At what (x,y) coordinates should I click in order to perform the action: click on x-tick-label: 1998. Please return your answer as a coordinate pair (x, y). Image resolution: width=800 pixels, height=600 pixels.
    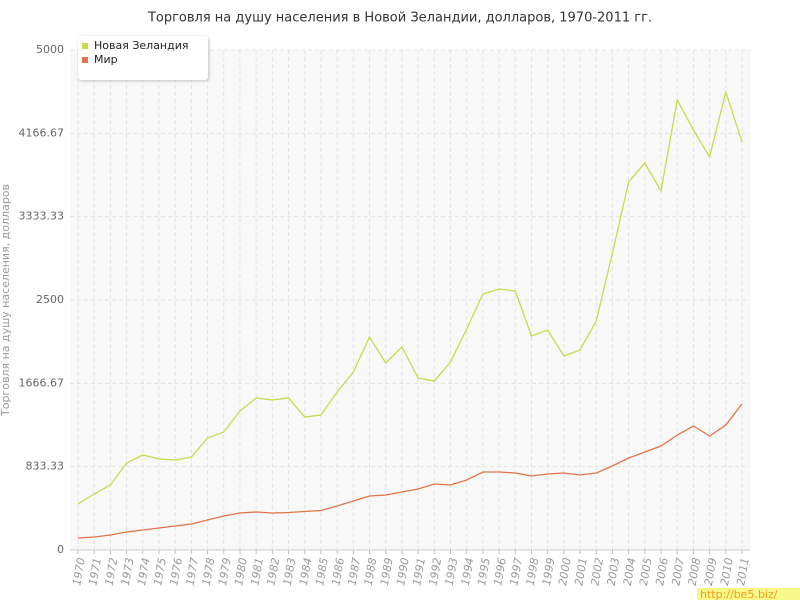
    Looking at the image, I should click on (533, 572).